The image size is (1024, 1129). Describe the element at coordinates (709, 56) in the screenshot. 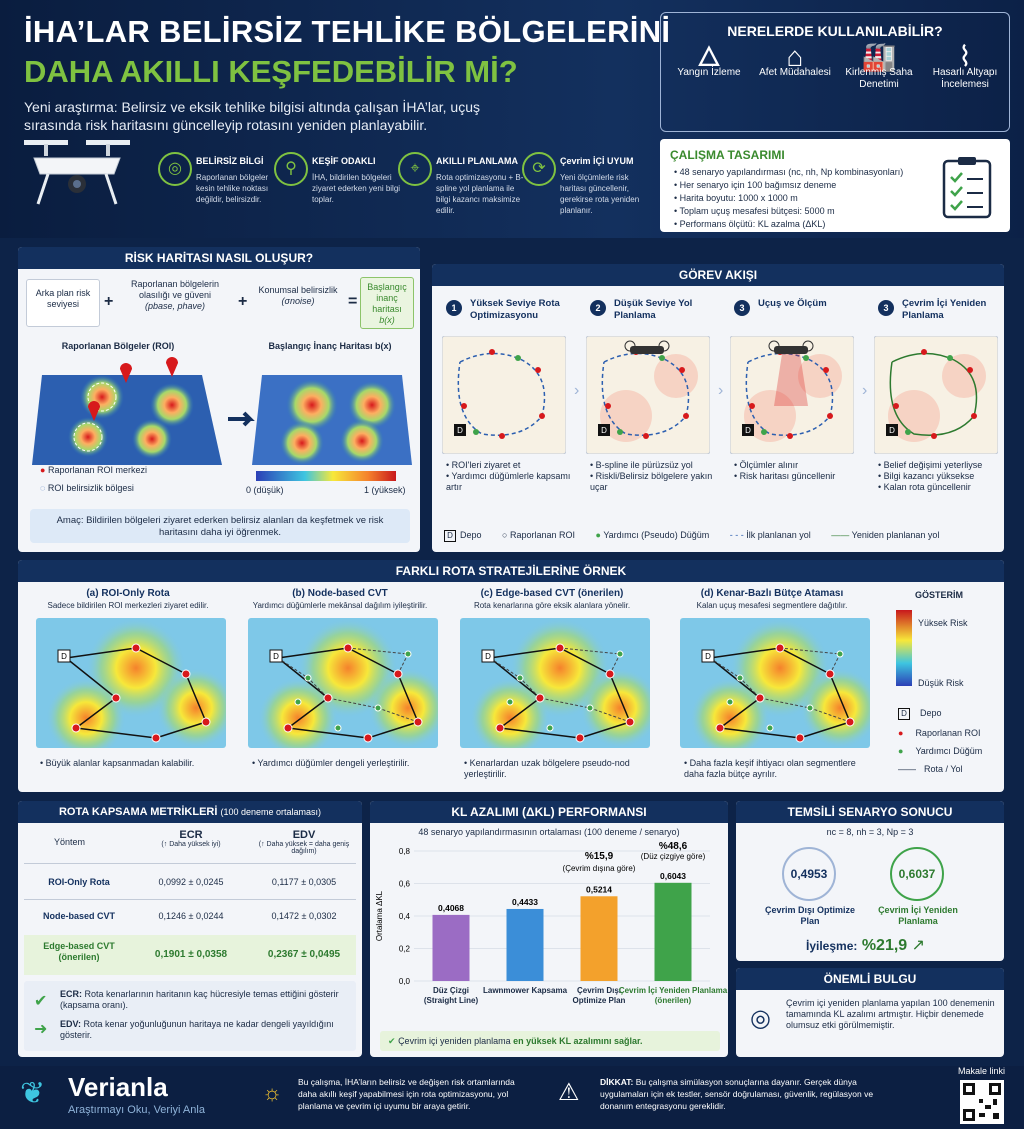

I see `fire-icon: 🜂` at that location.